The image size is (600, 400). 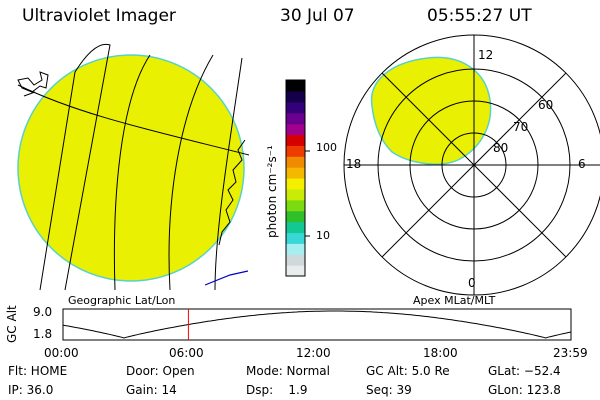 I want to click on mlt-18-label: 18, so click(x=354, y=164).